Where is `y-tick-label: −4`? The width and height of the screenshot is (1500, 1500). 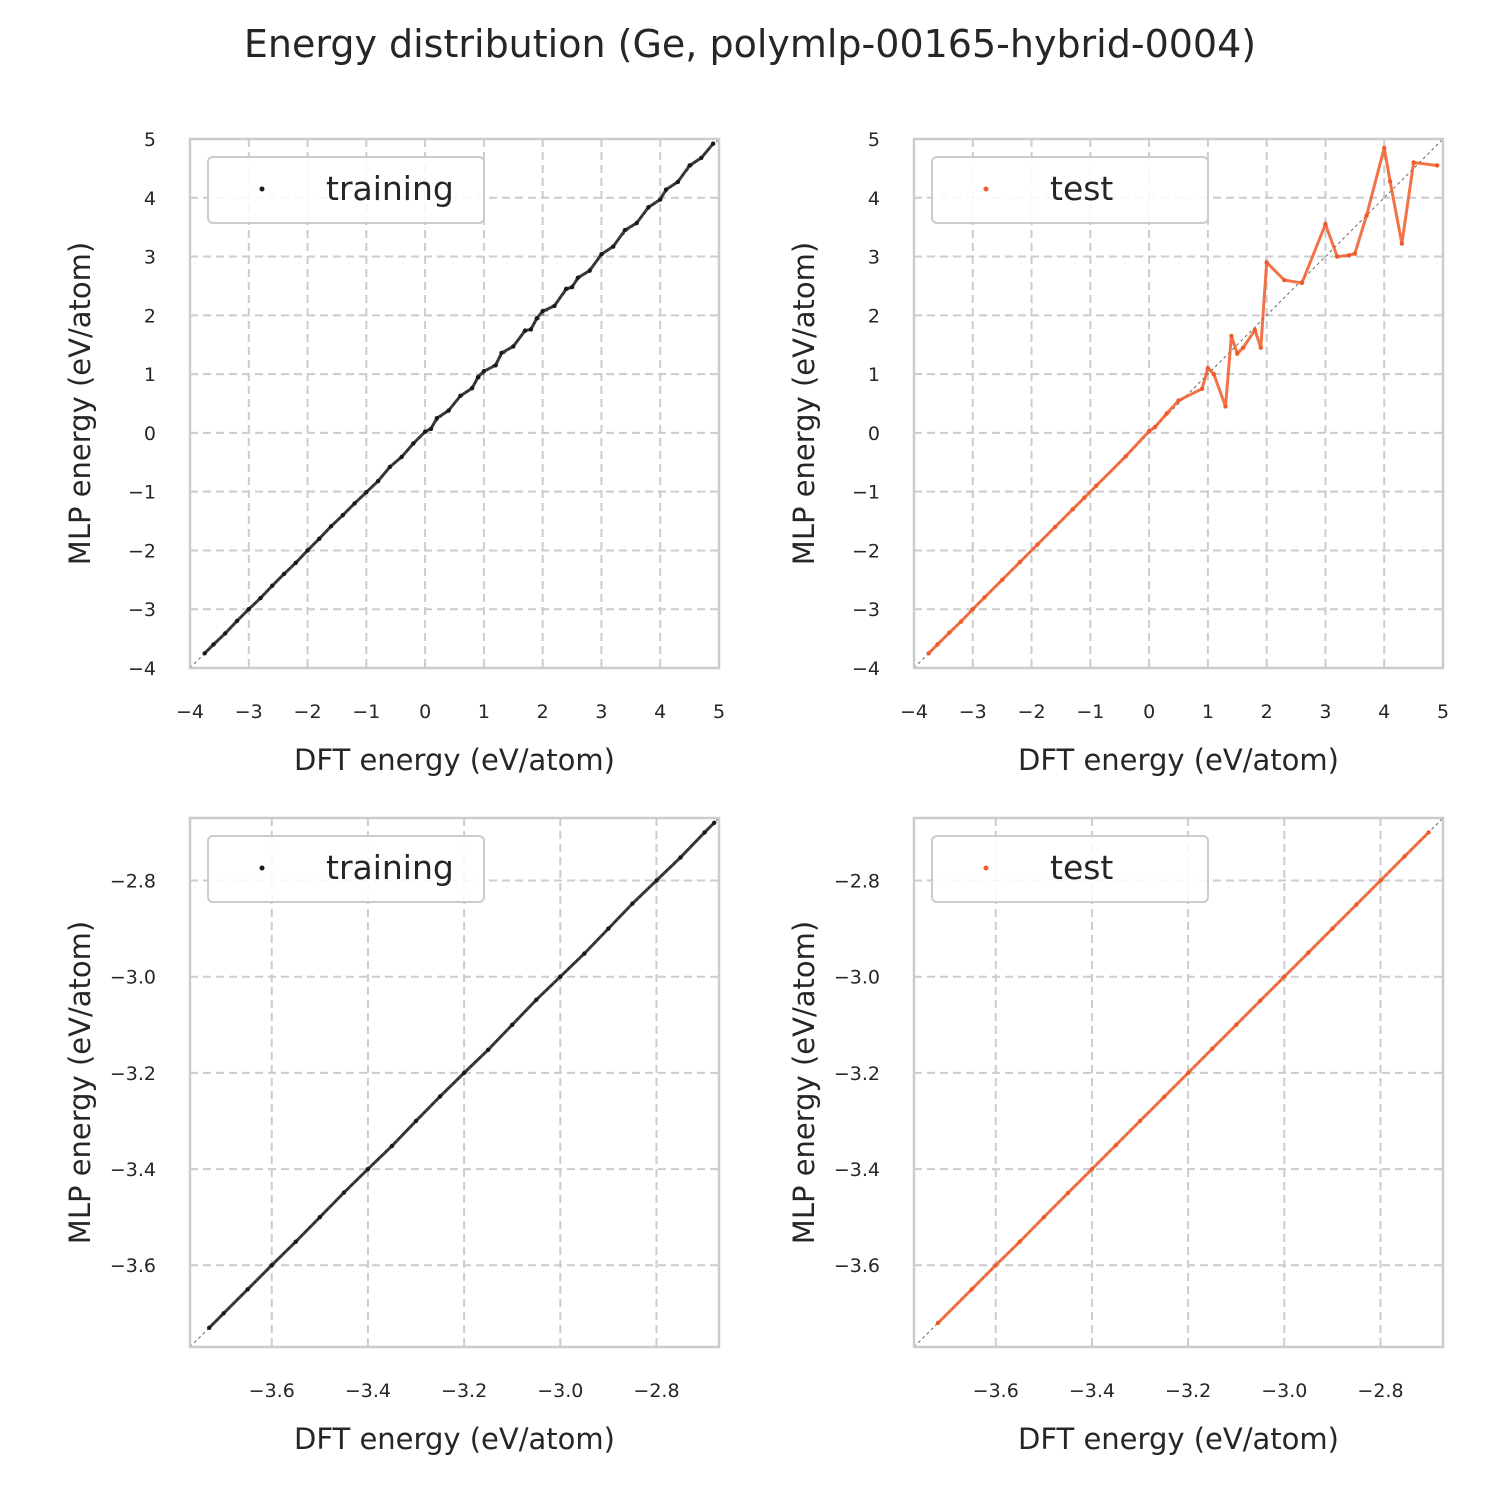
y-tick-label: −4 is located at coordinates (866, 669).